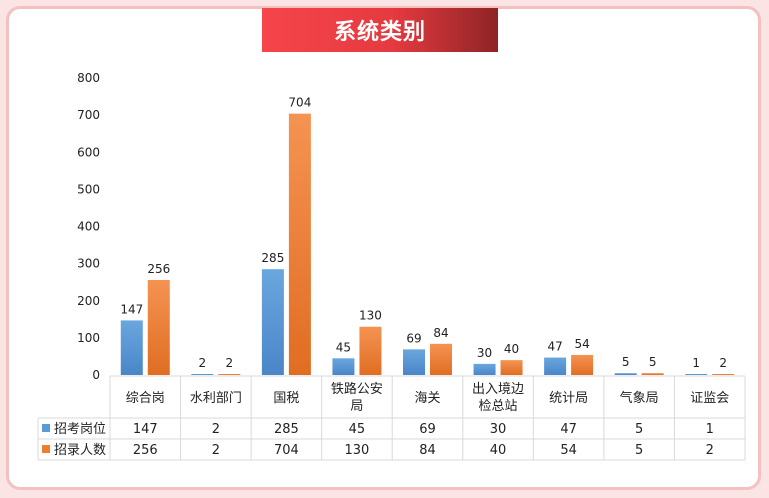 Image resolution: width=769 pixels, height=498 pixels. Describe the element at coordinates (380, 30) in the screenshot. I see `chart-title: 系统类别` at that location.